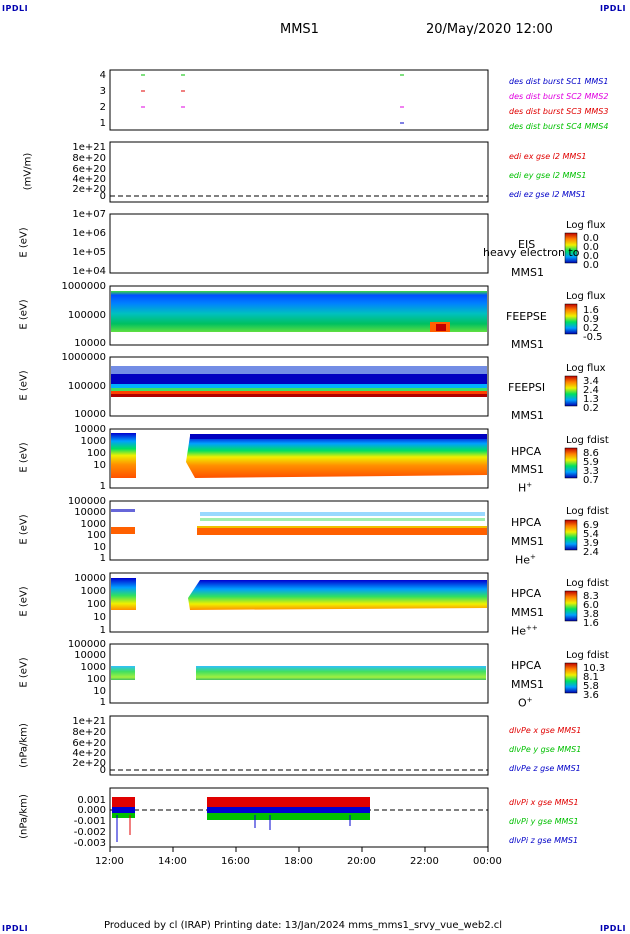 This screenshot has height=934, width=630. Describe the element at coordinates (545, 730) in the screenshot. I see `p10-legend-x: dlvPe x gse MMS1` at that location.